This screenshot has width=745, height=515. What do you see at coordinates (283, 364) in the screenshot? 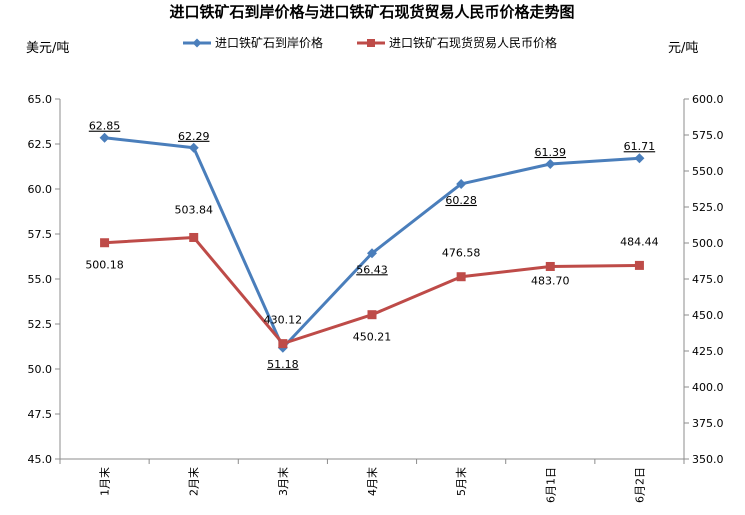
I see `data-label: 51.18` at bounding box center [283, 364].